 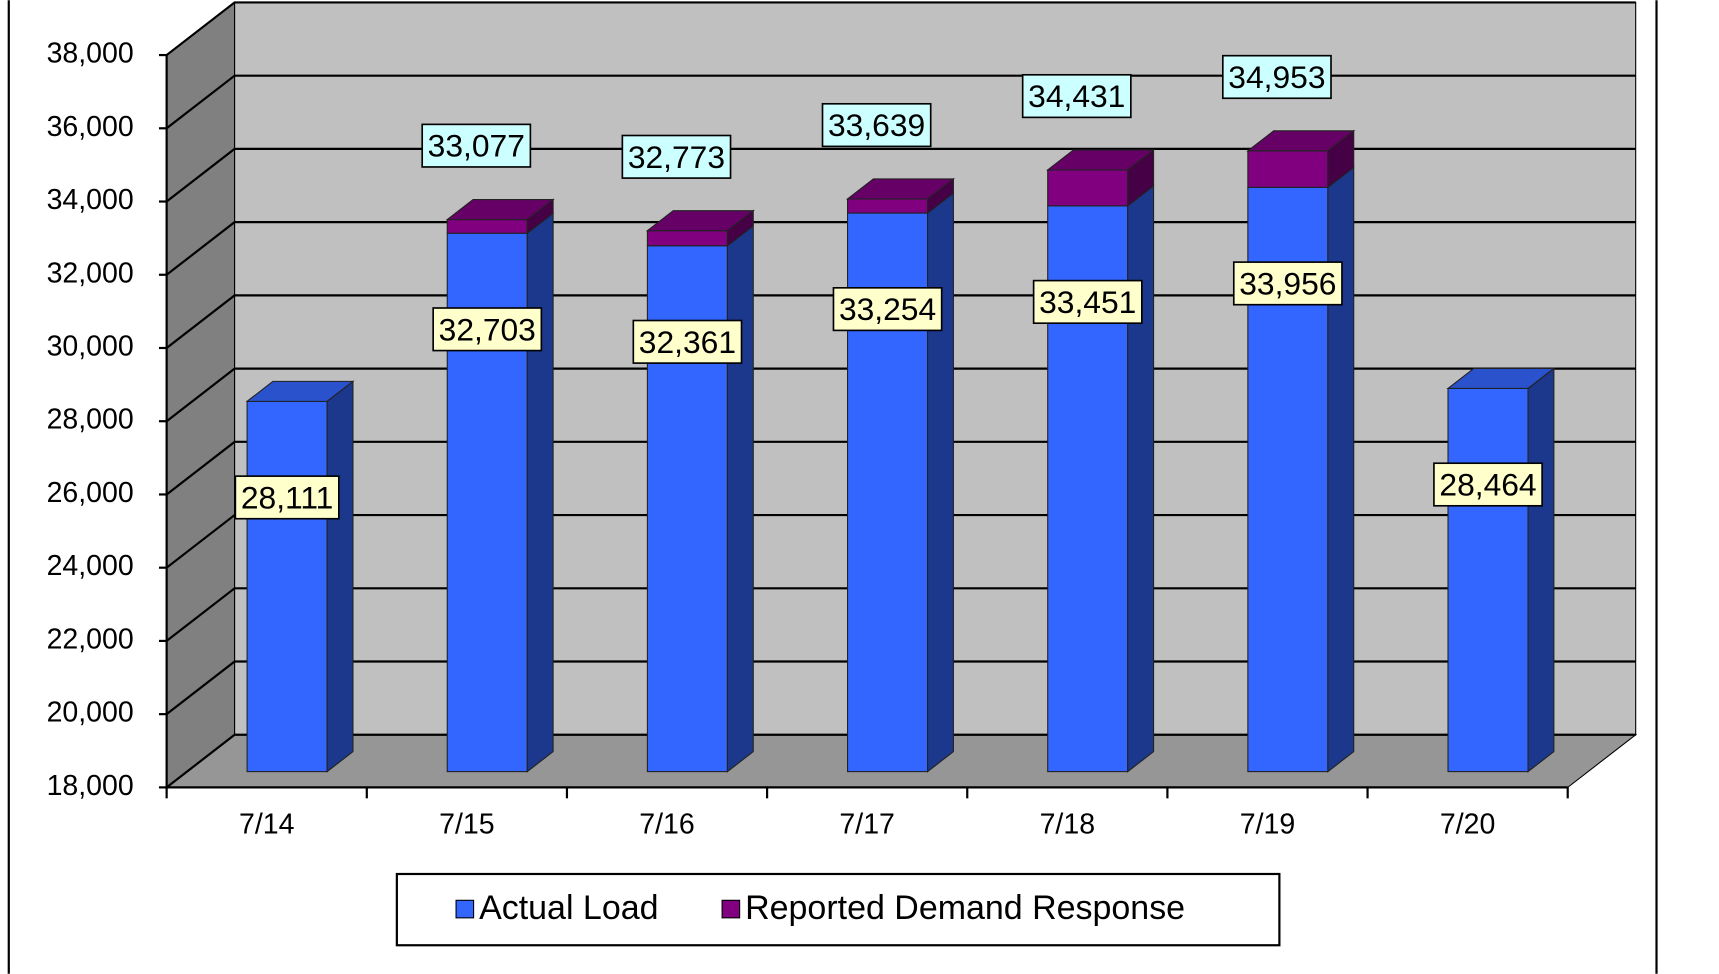 I want to click on data-label-text: 28,464, so click(x=1487, y=485).